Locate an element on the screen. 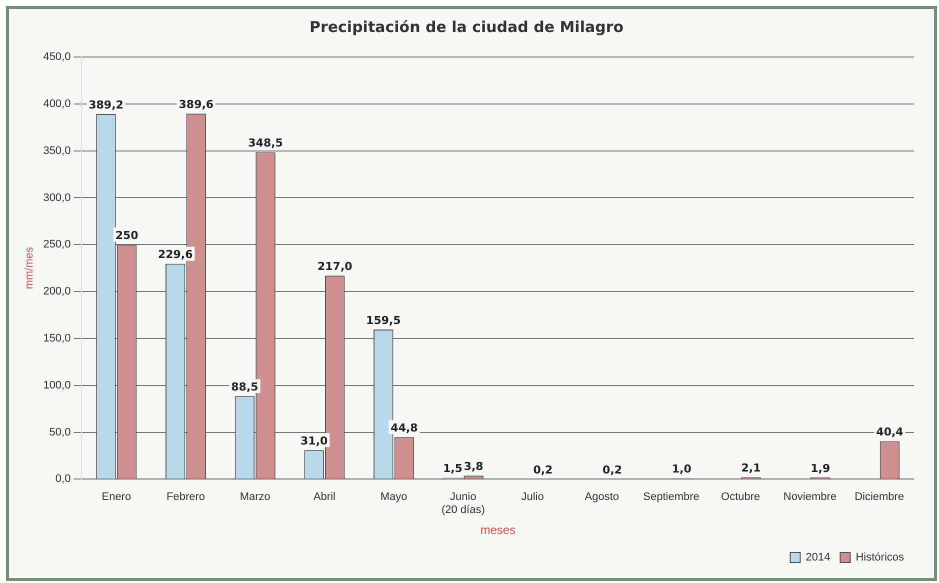 Image resolution: width=939 pixels, height=583 pixels. y-tick-label: 150,0 is located at coordinates (57, 338).